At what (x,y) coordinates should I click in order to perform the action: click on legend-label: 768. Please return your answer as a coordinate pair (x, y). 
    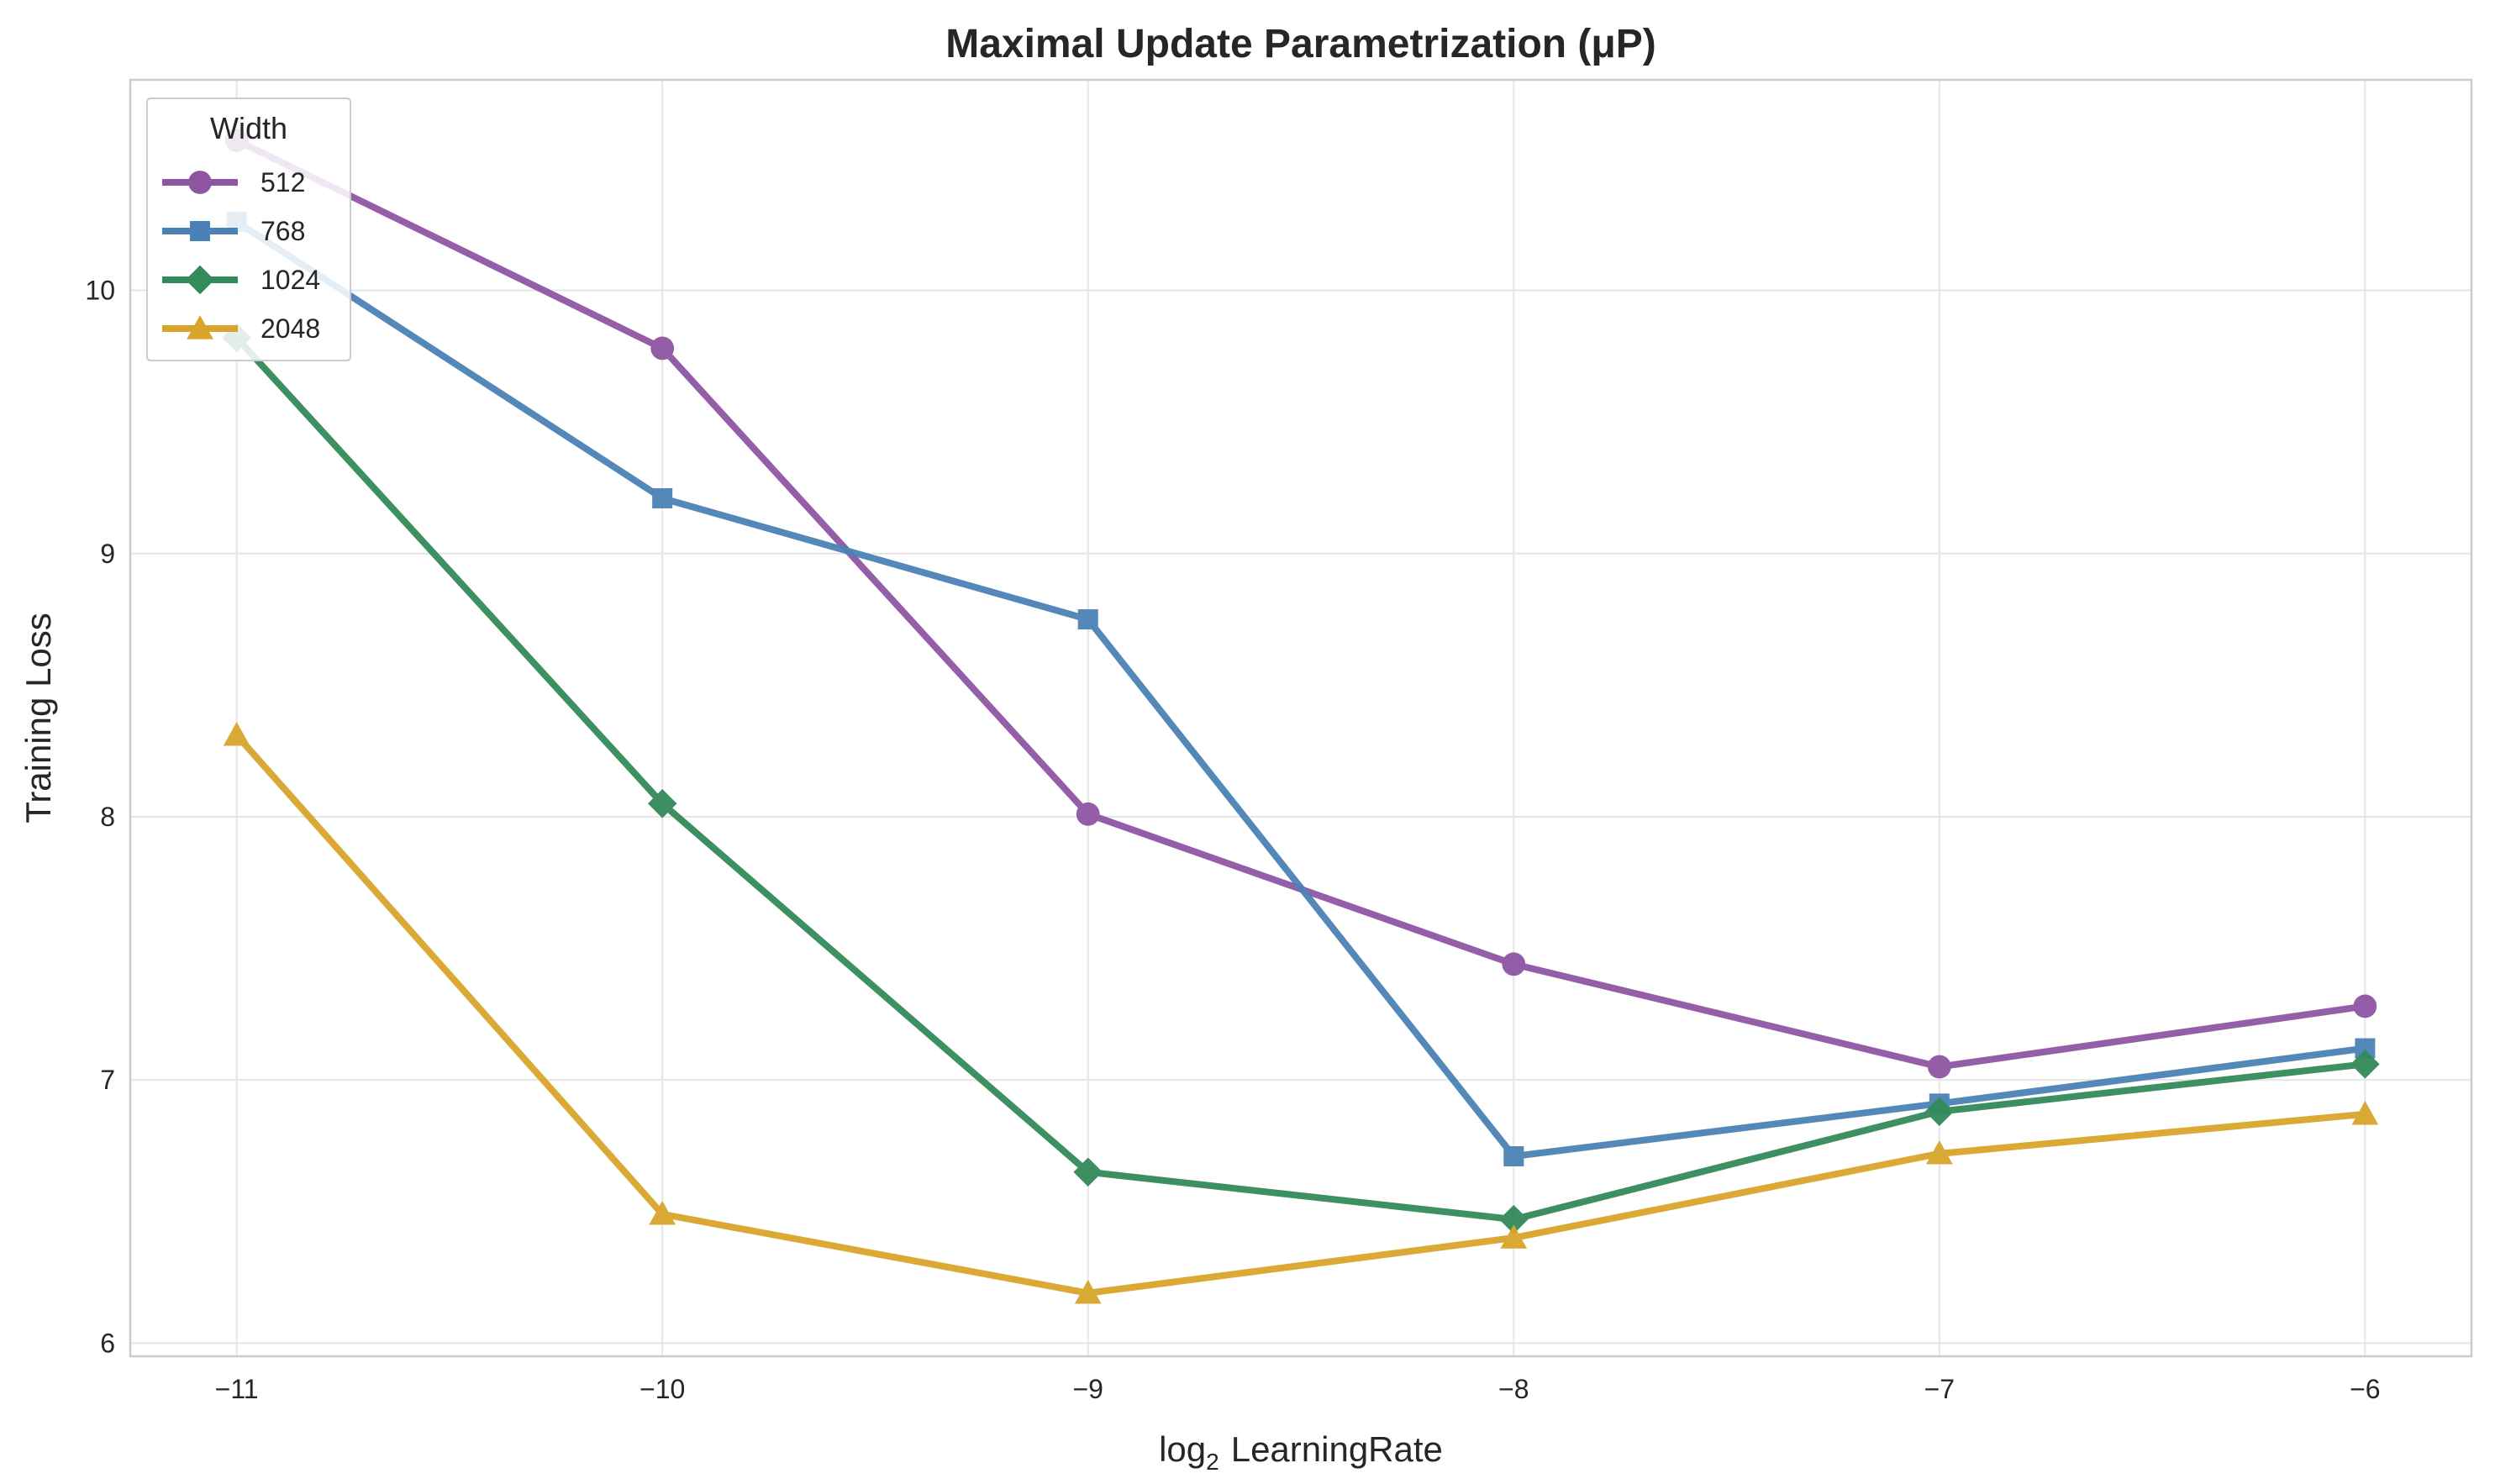
    Looking at the image, I should click on (283, 231).